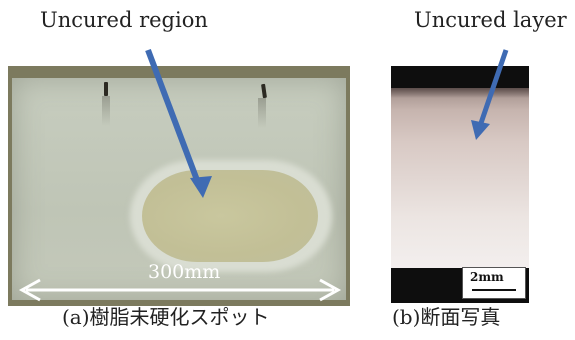 Image resolution: width=575 pixels, height=340 pixels. Describe the element at coordinates (166, 317) in the screenshot. I see `photo-a-caption: (a)樹脂未硬化スポット` at that location.